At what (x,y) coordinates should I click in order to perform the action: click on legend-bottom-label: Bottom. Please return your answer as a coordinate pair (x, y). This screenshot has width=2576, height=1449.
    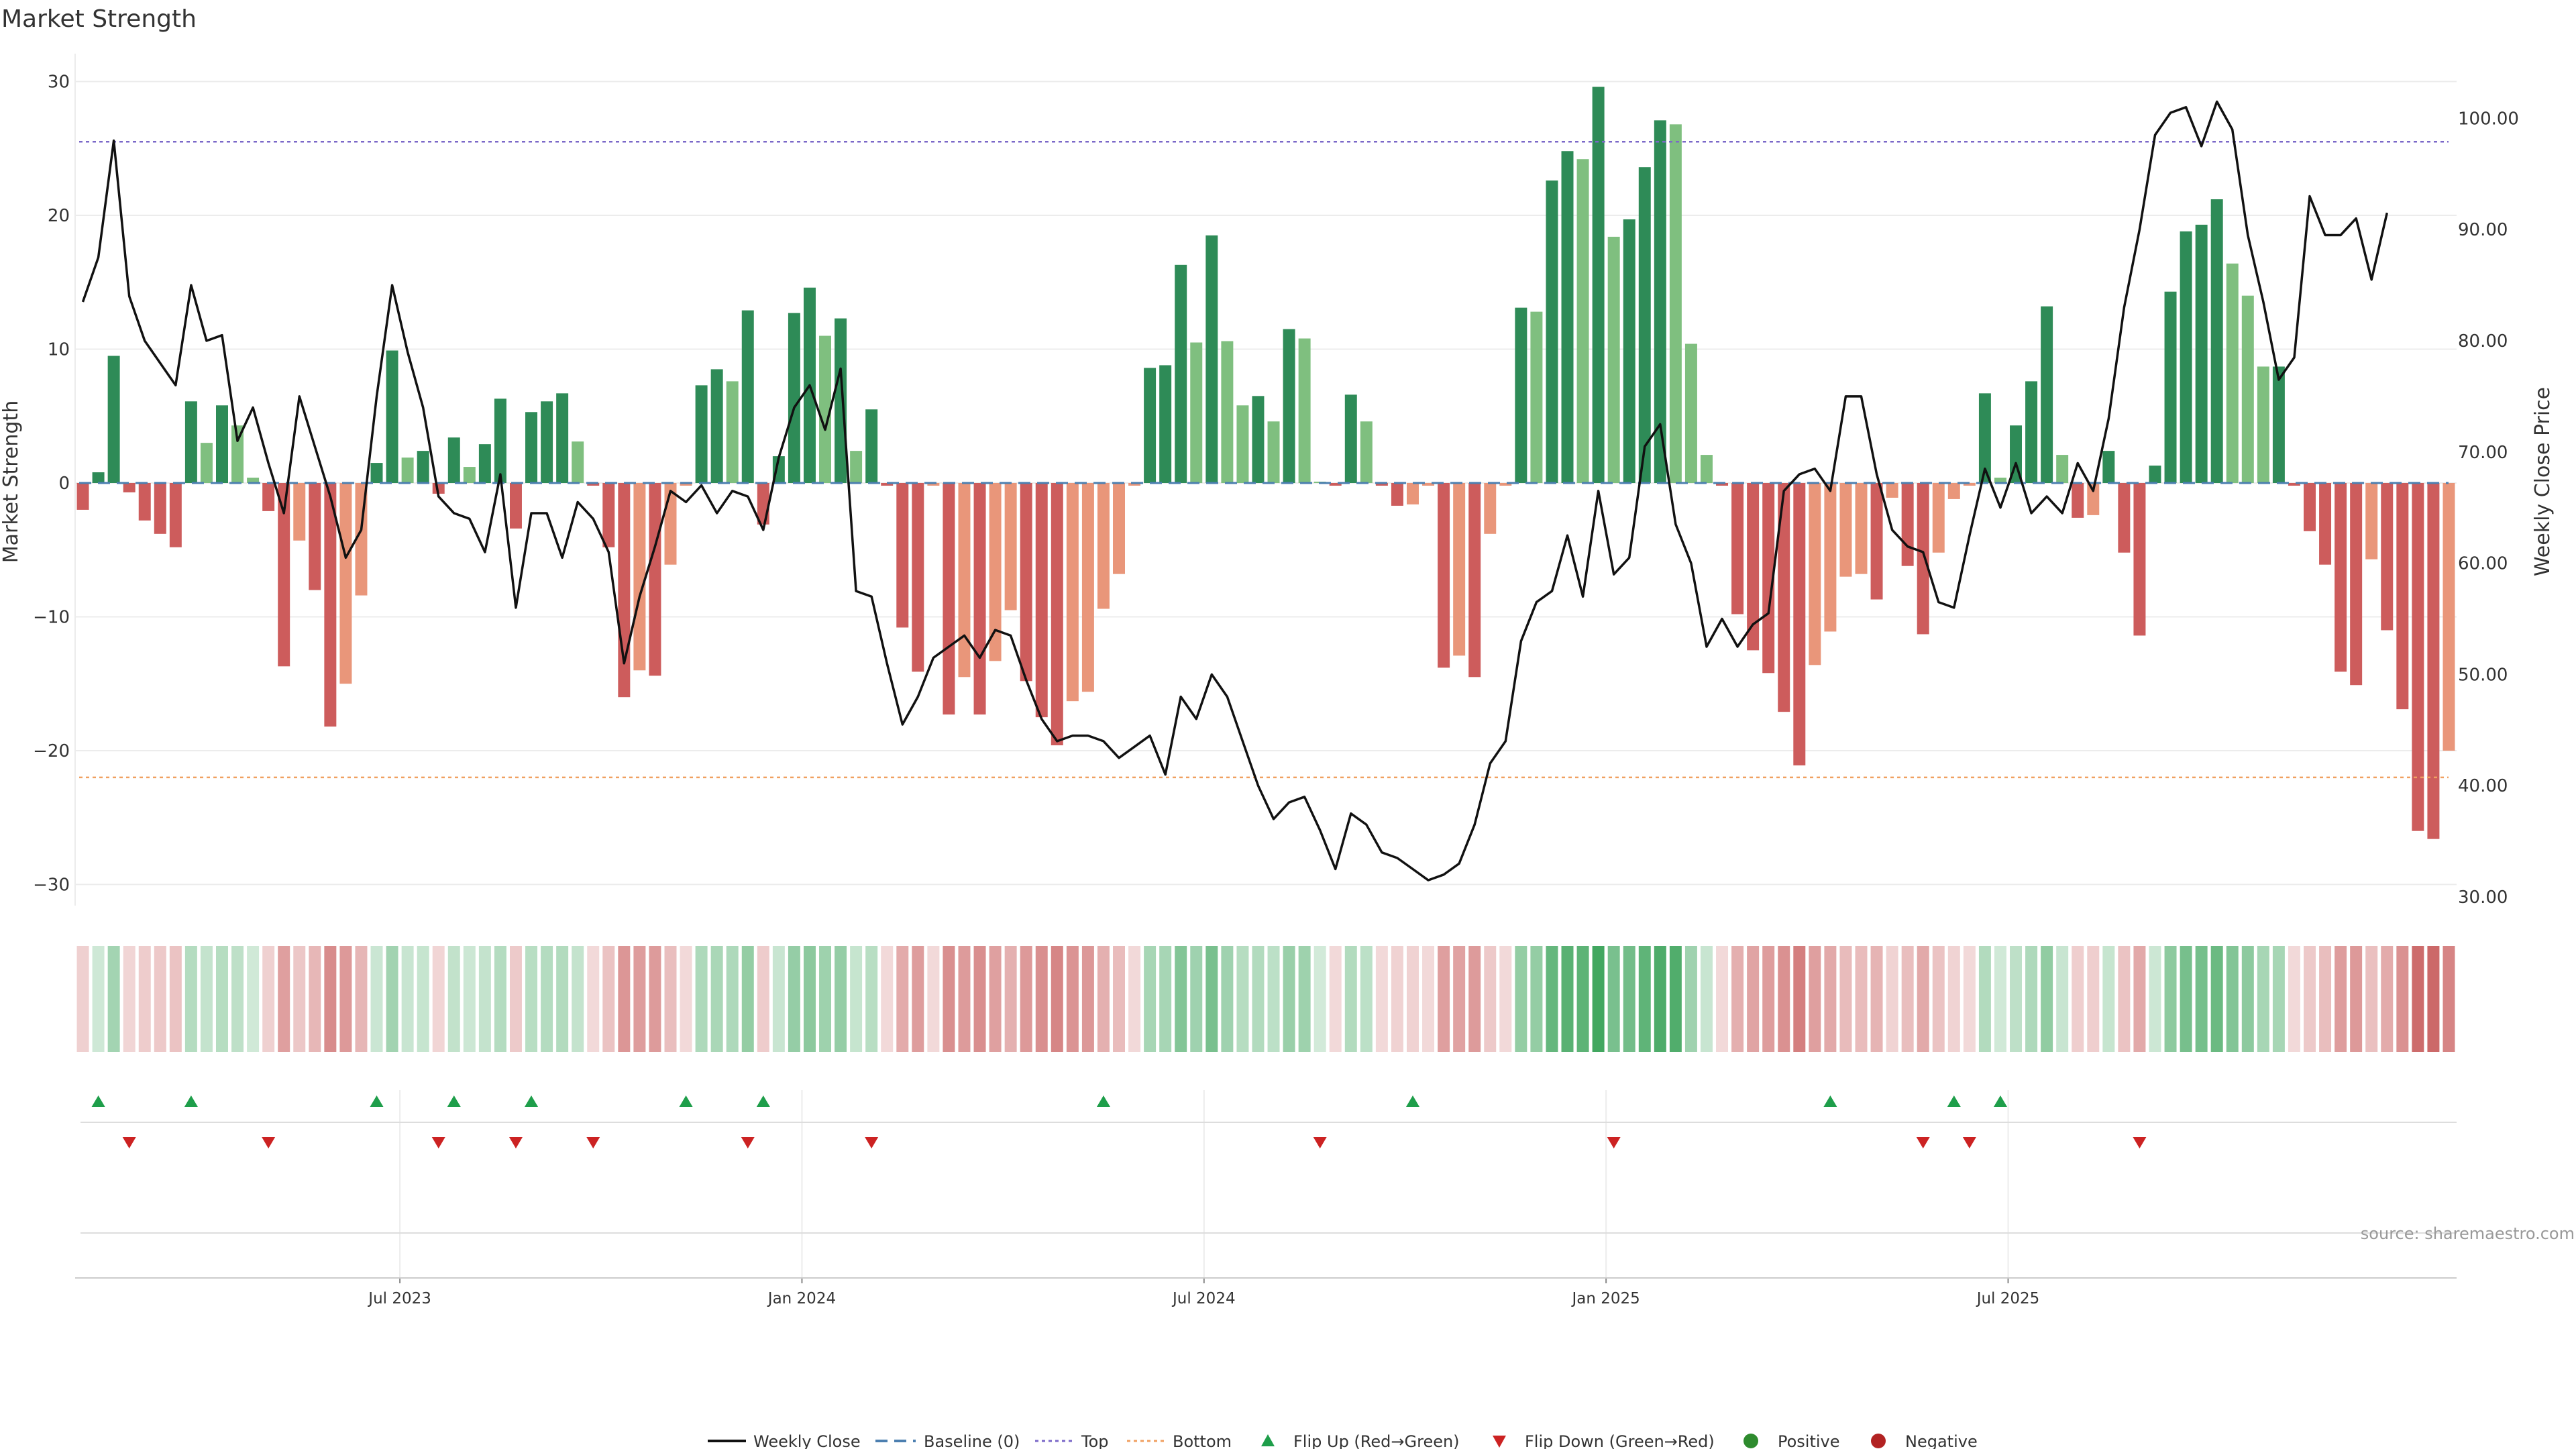
    Looking at the image, I should click on (1202, 1440).